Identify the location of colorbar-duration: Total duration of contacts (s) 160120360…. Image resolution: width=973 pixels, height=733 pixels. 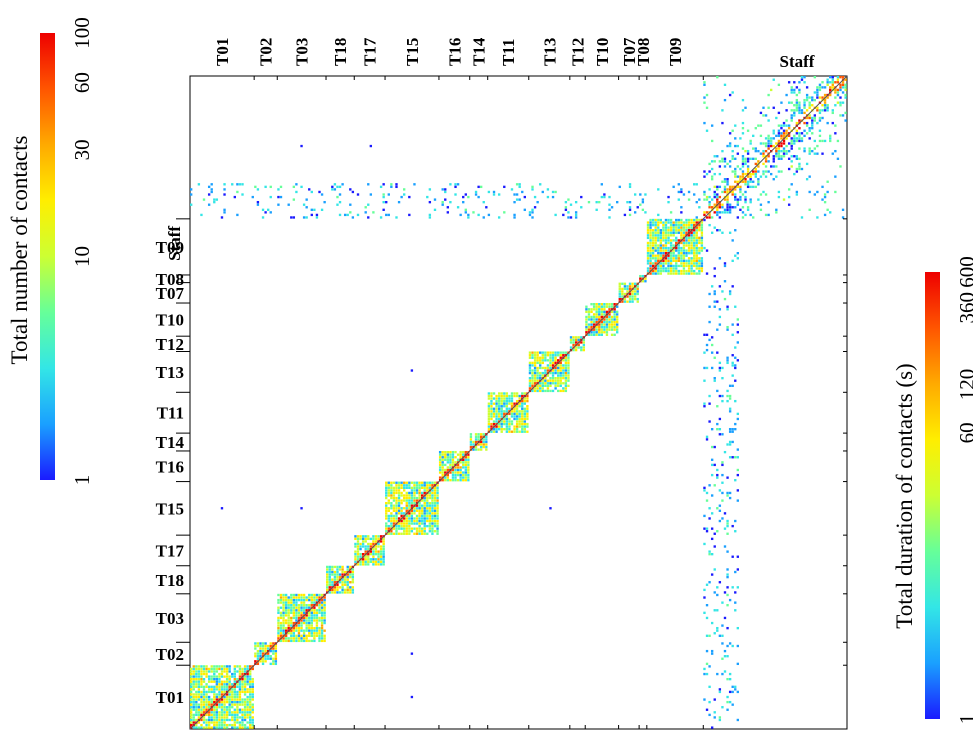
(932, 490).